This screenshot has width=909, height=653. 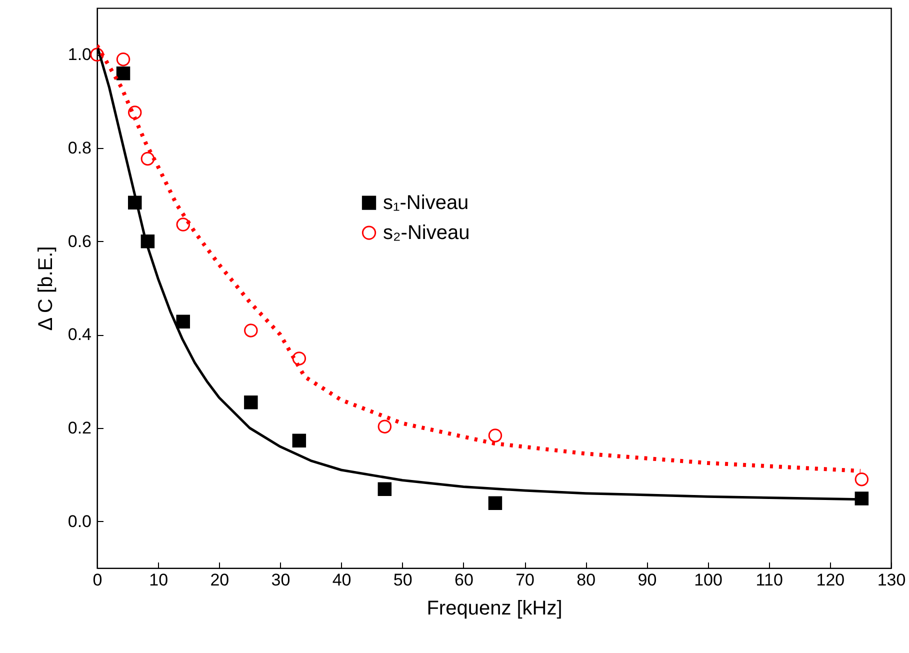 What do you see at coordinates (45, 288) in the screenshot?
I see `y-axis-title: Δ C [b.E.]` at bounding box center [45, 288].